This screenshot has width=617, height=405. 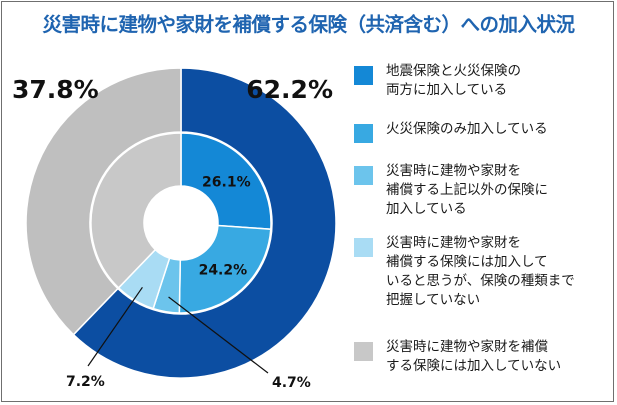 I want to click on inner-label-0: 26.1%, so click(x=226, y=183).